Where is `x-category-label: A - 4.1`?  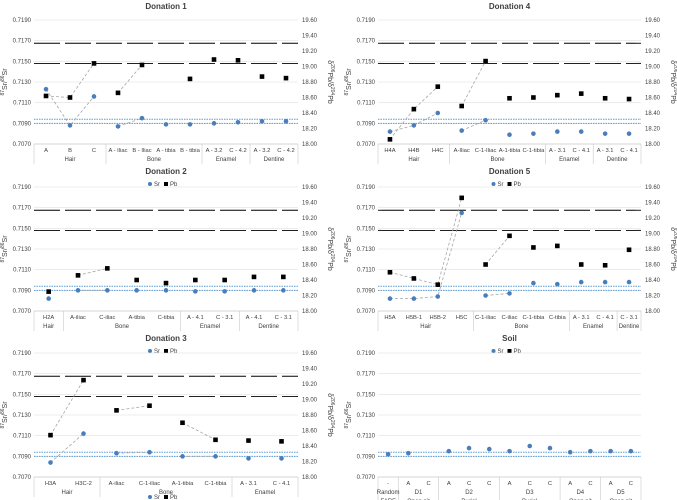
x-category-label: A - 4.1 is located at coordinates (254, 318).